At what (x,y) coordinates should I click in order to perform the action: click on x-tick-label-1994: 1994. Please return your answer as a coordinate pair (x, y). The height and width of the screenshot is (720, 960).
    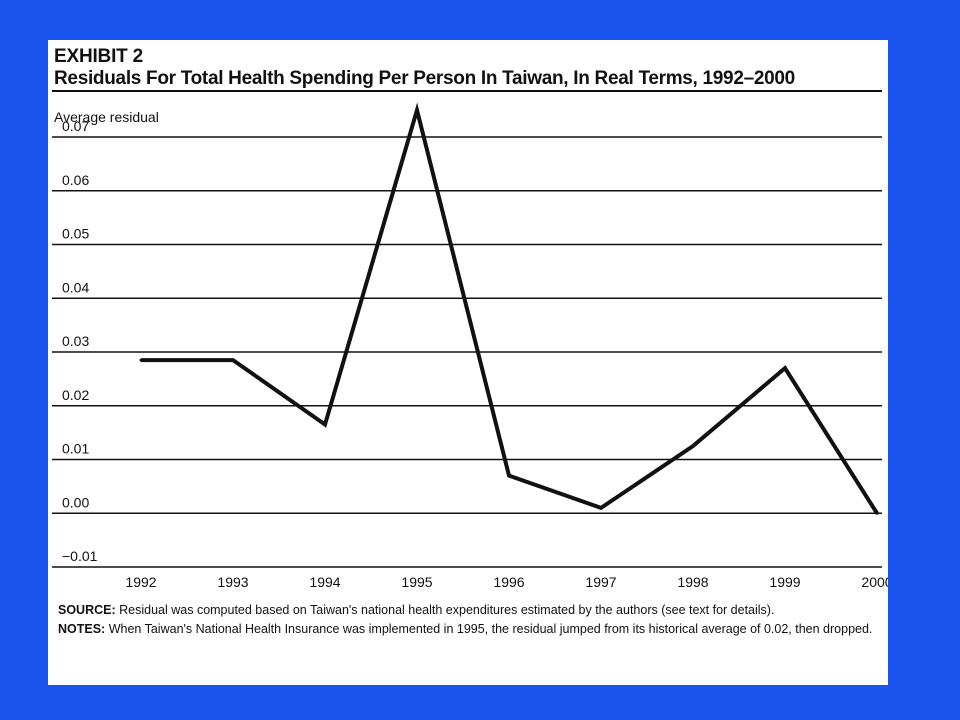
    Looking at the image, I should click on (324, 582).